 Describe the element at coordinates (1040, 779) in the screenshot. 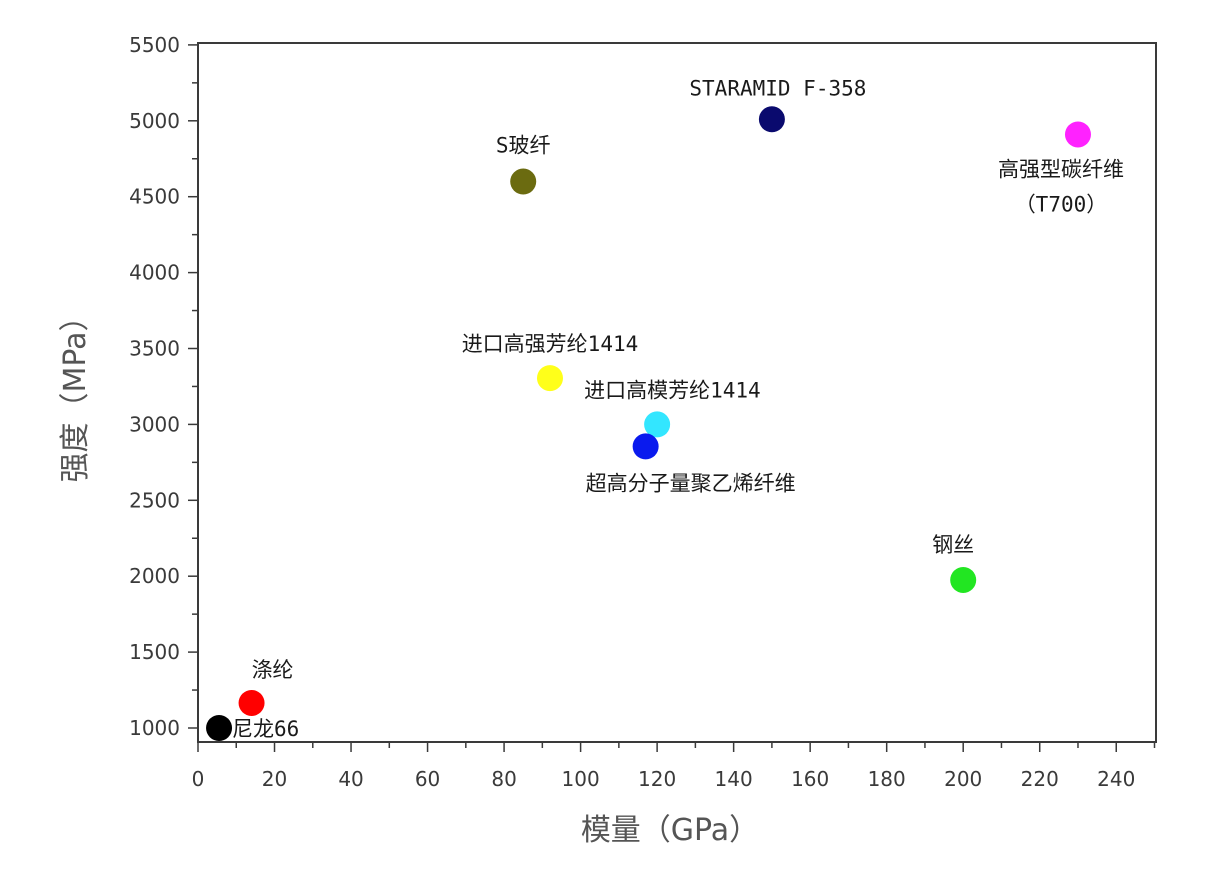

I see `x-tick-label: 220` at that location.